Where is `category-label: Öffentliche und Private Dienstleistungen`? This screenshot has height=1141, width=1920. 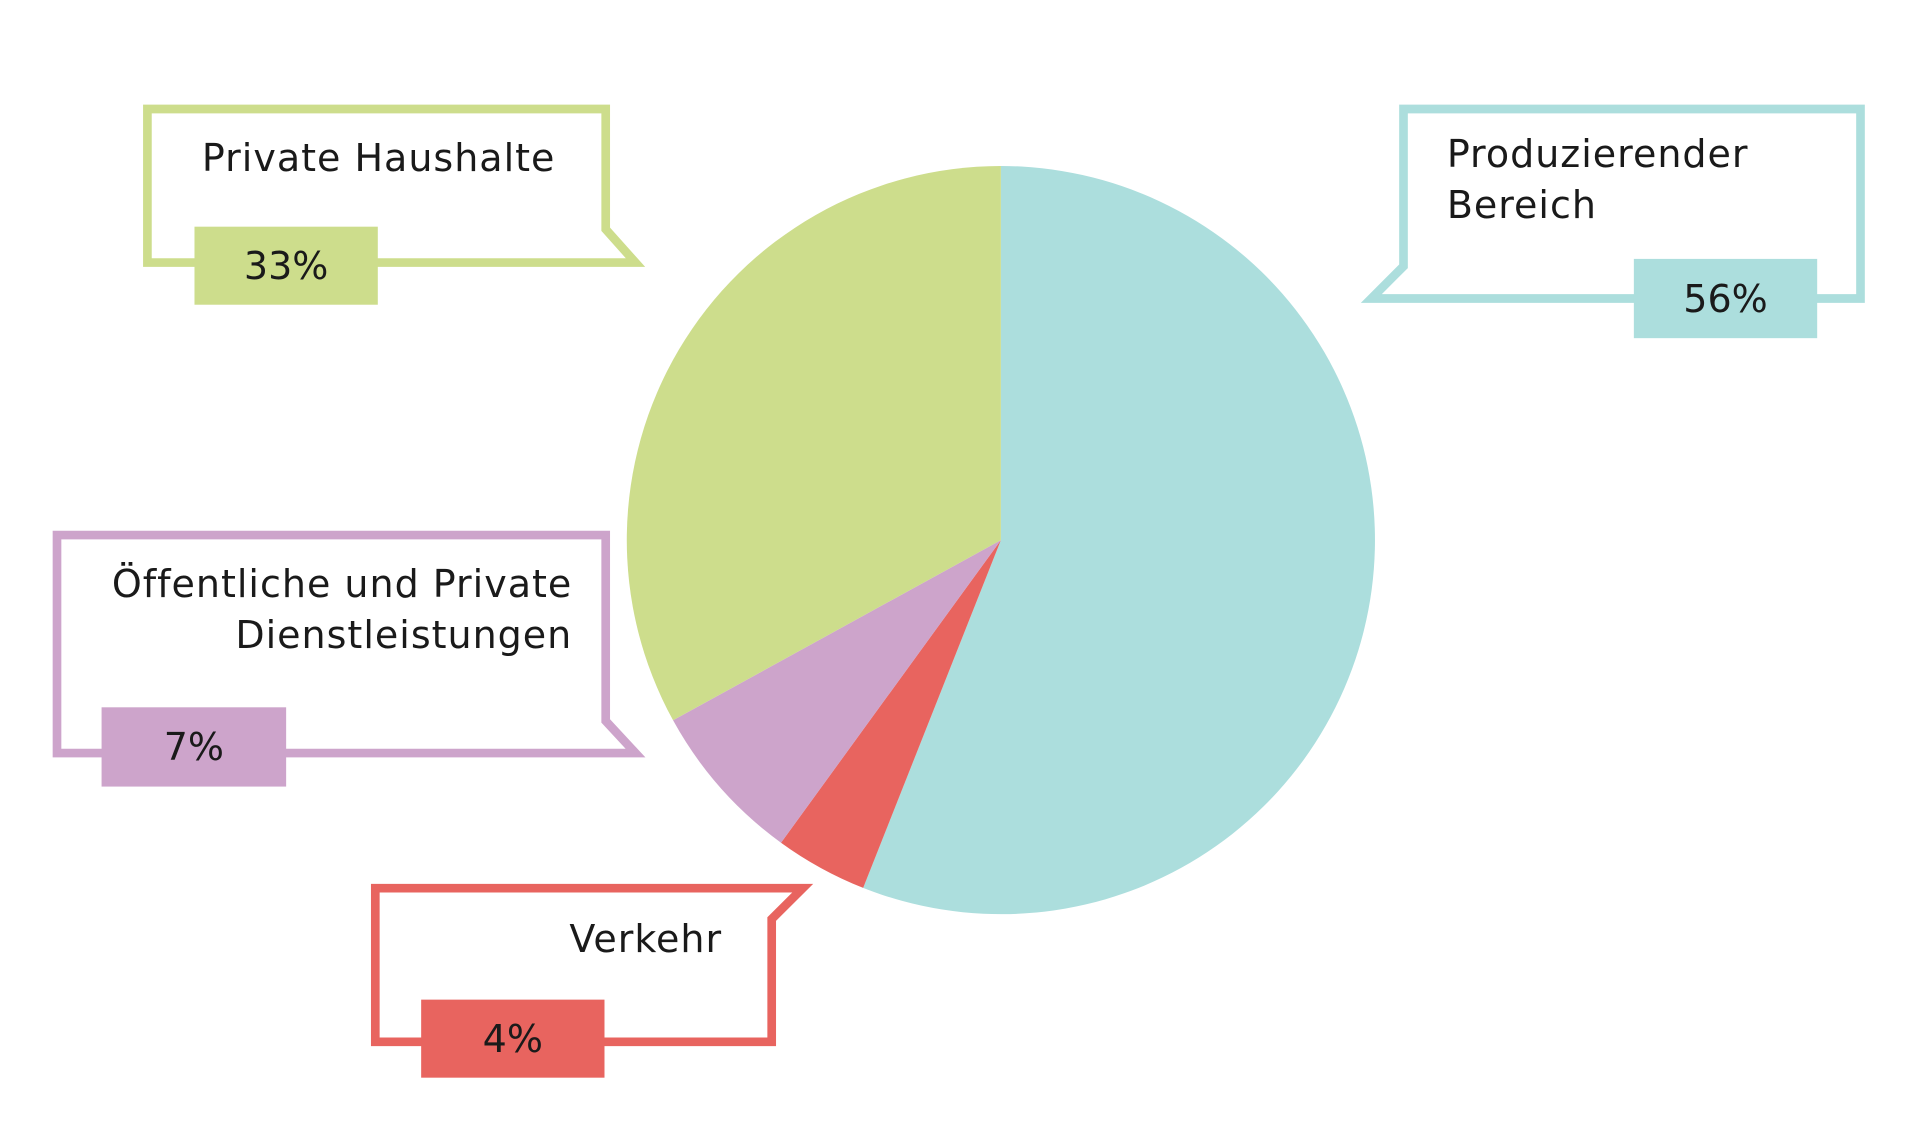
category-label: Öffentliche und Private Dienstleistungen is located at coordinates (342, 609).